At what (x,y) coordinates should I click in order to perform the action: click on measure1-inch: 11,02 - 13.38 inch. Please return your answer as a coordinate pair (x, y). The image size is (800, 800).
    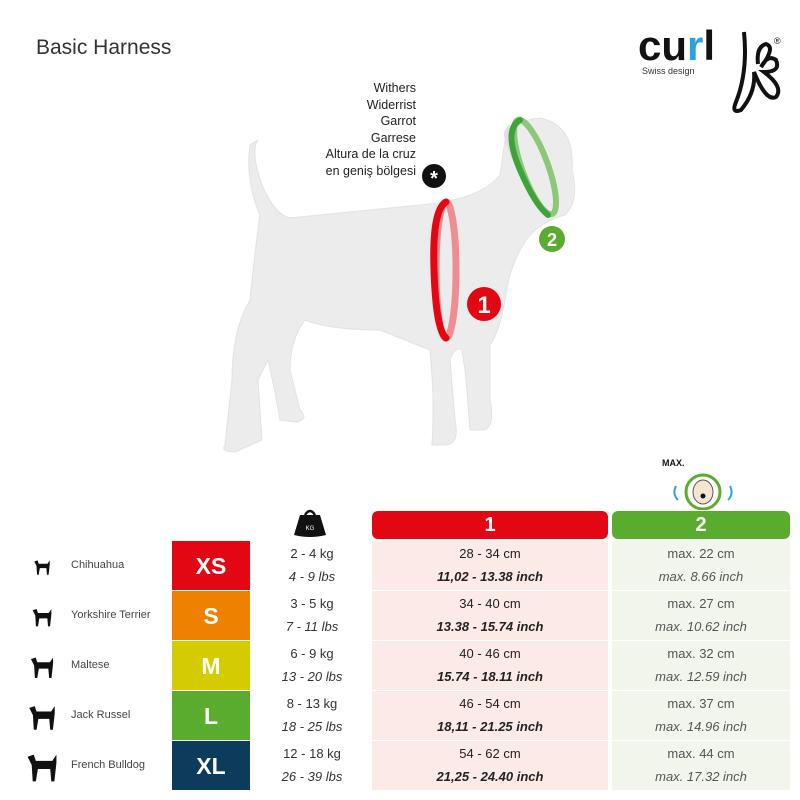
    Looking at the image, I should click on (490, 576).